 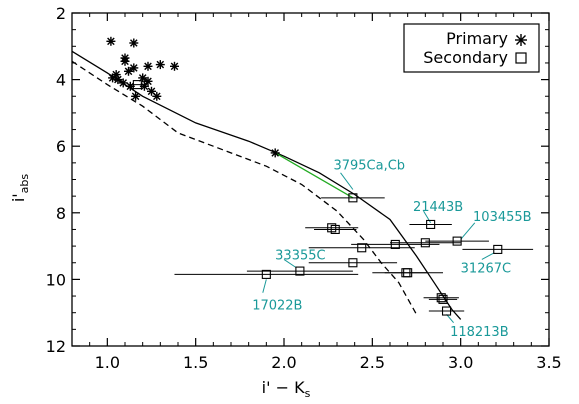 I want to click on y-tick-label: 12, so click(x=56, y=346).